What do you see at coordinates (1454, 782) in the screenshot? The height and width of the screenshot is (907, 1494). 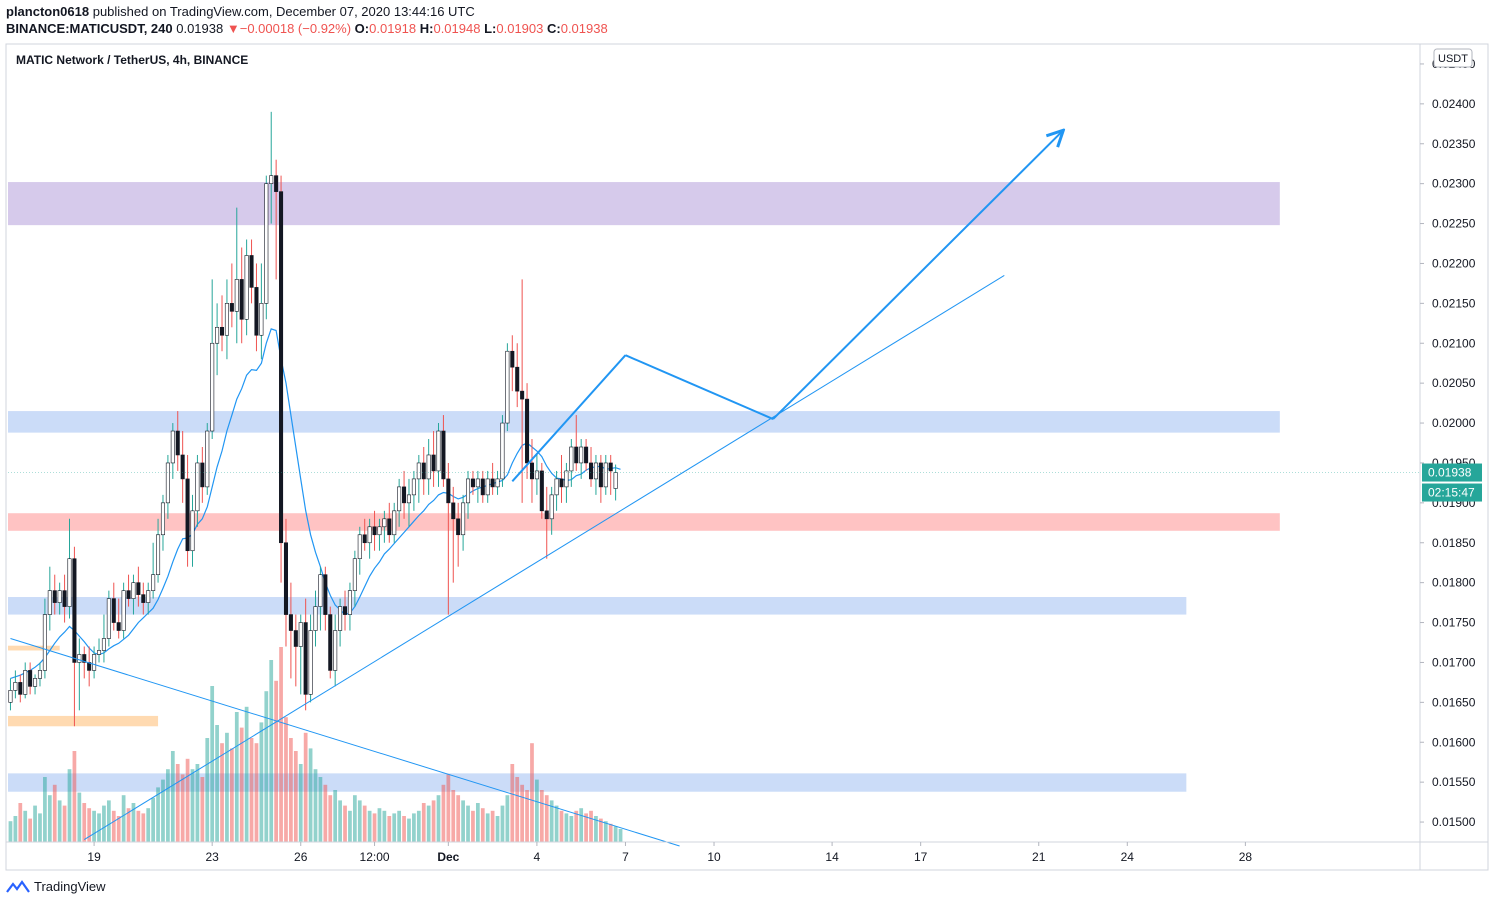 I see `price-tick-label: 0.01550` at bounding box center [1454, 782].